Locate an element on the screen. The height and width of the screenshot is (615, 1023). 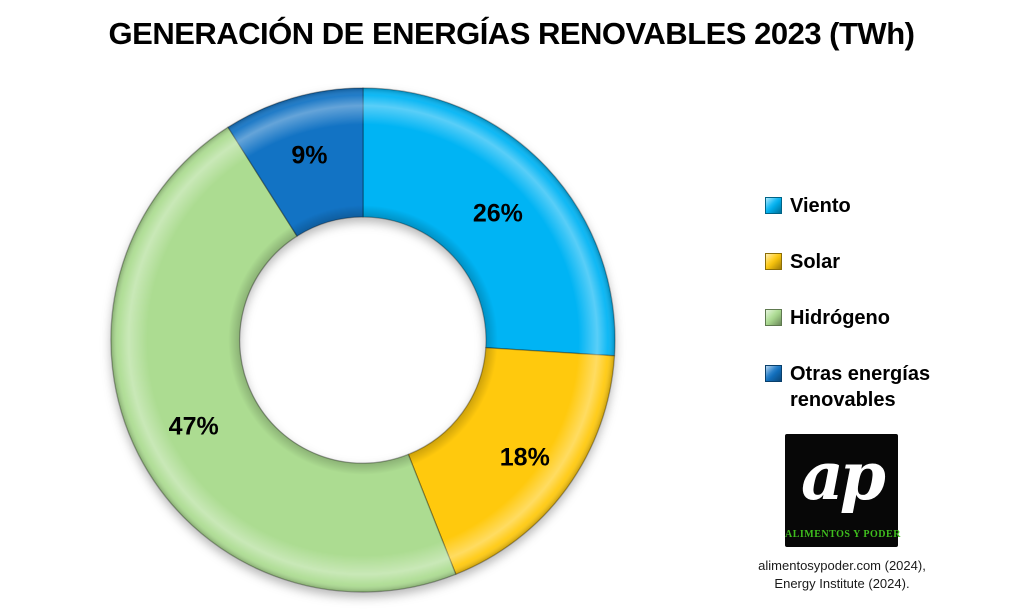
legend-item-viento: Viento is located at coordinates (865, 206).